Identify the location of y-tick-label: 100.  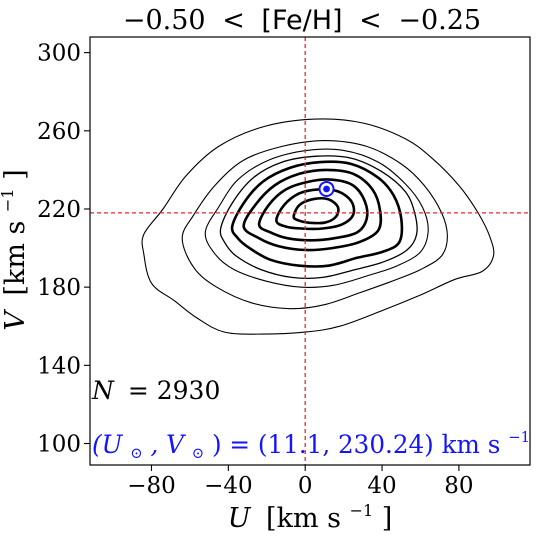
(59, 445).